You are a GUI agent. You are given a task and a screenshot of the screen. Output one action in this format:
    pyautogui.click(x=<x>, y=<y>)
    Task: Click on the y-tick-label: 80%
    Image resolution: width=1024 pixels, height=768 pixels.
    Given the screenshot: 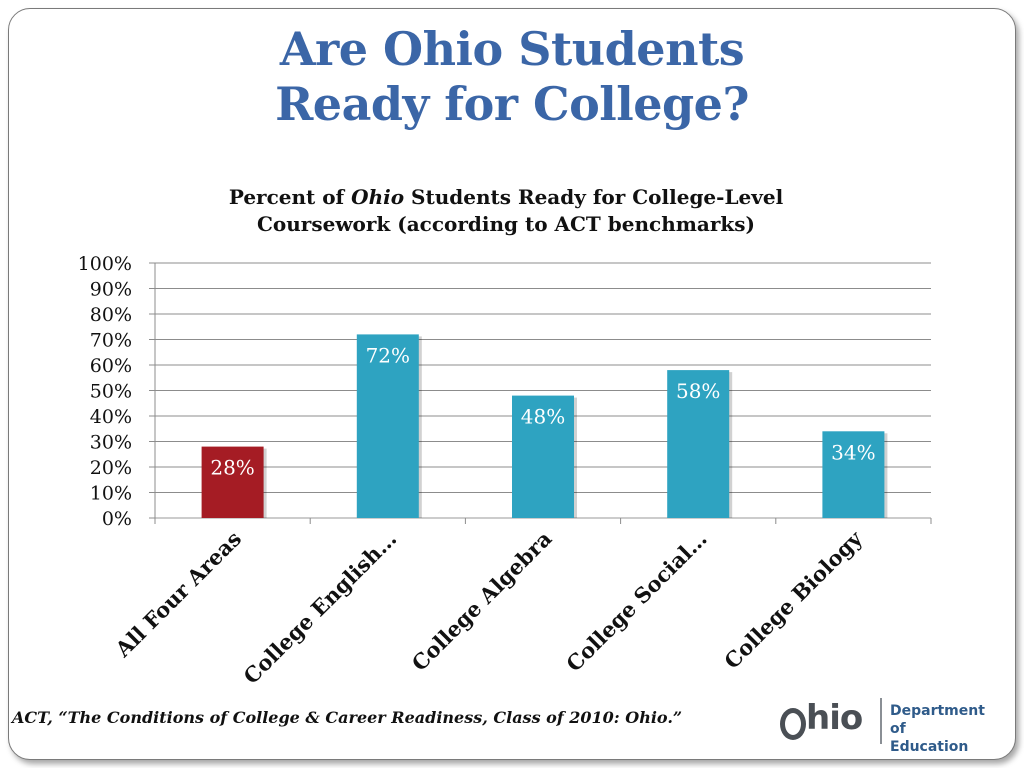 What is the action you would take?
    pyautogui.click(x=111, y=315)
    